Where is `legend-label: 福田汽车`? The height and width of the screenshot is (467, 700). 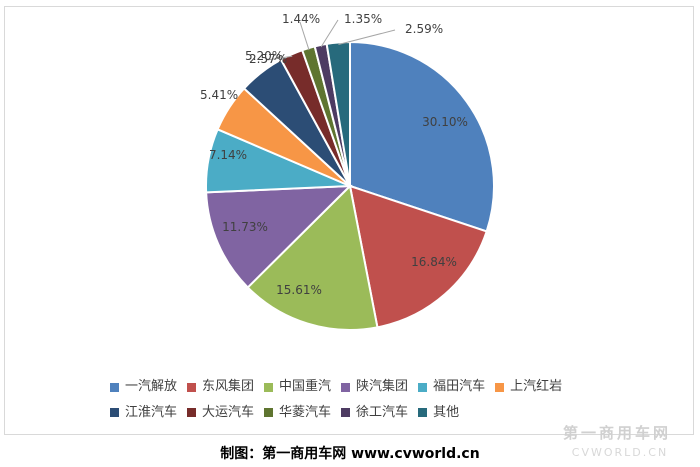 legend-label: 福田汽车 is located at coordinates (459, 386).